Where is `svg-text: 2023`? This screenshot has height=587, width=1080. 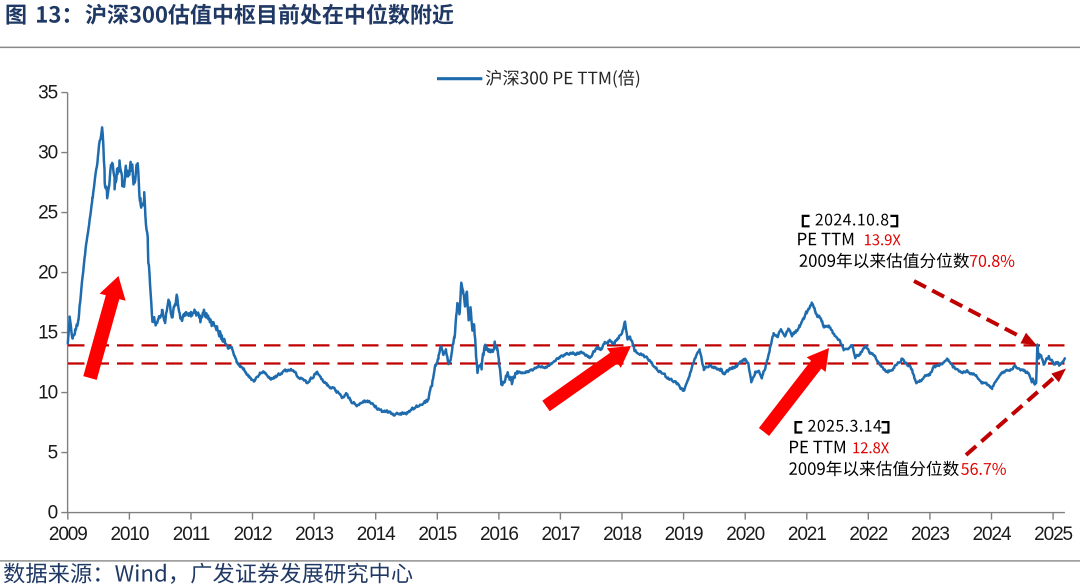
svg-text: 2023 is located at coordinates (930, 534).